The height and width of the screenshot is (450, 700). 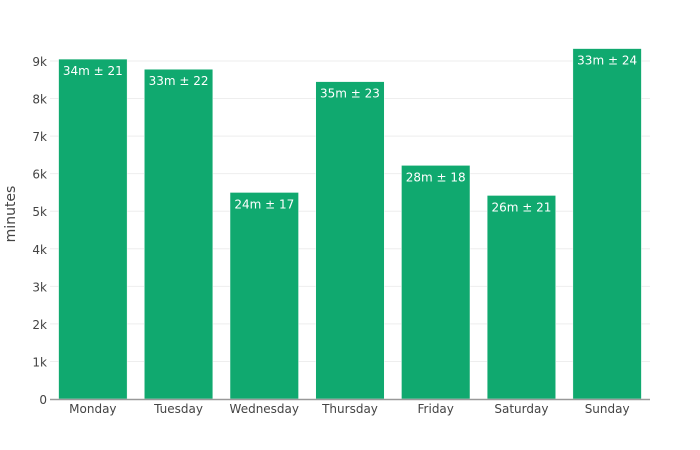 What do you see at coordinates (39, 175) in the screenshot?
I see `y-tick-label: 6k` at bounding box center [39, 175].